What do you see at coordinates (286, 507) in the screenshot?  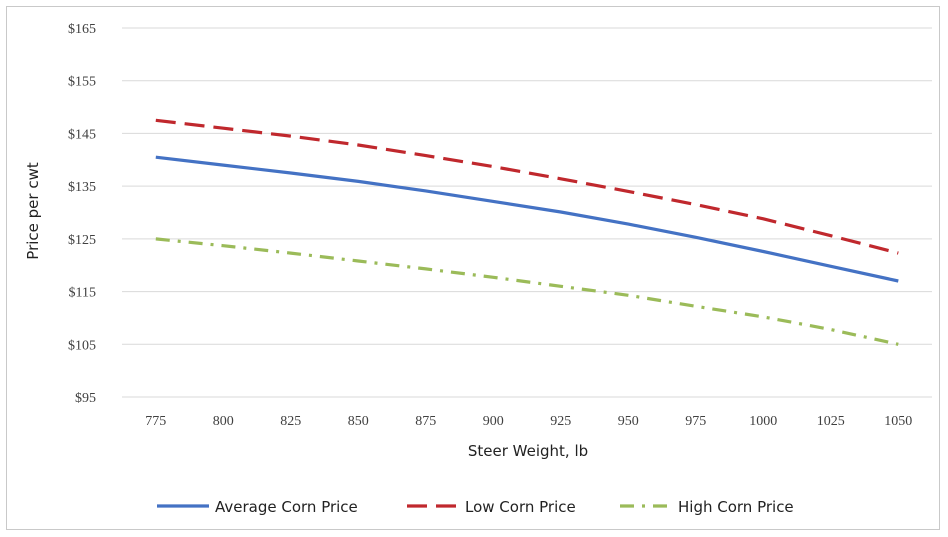 I see `legend-label: Average Corn Price` at bounding box center [286, 507].